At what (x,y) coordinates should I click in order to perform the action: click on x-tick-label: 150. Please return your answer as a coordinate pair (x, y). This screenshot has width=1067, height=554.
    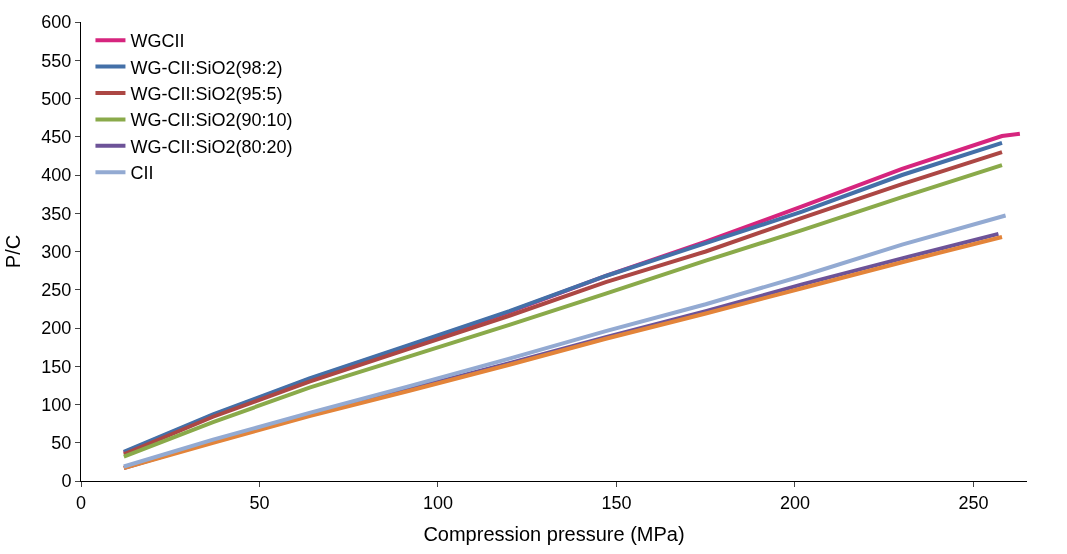
    Looking at the image, I should click on (616, 502).